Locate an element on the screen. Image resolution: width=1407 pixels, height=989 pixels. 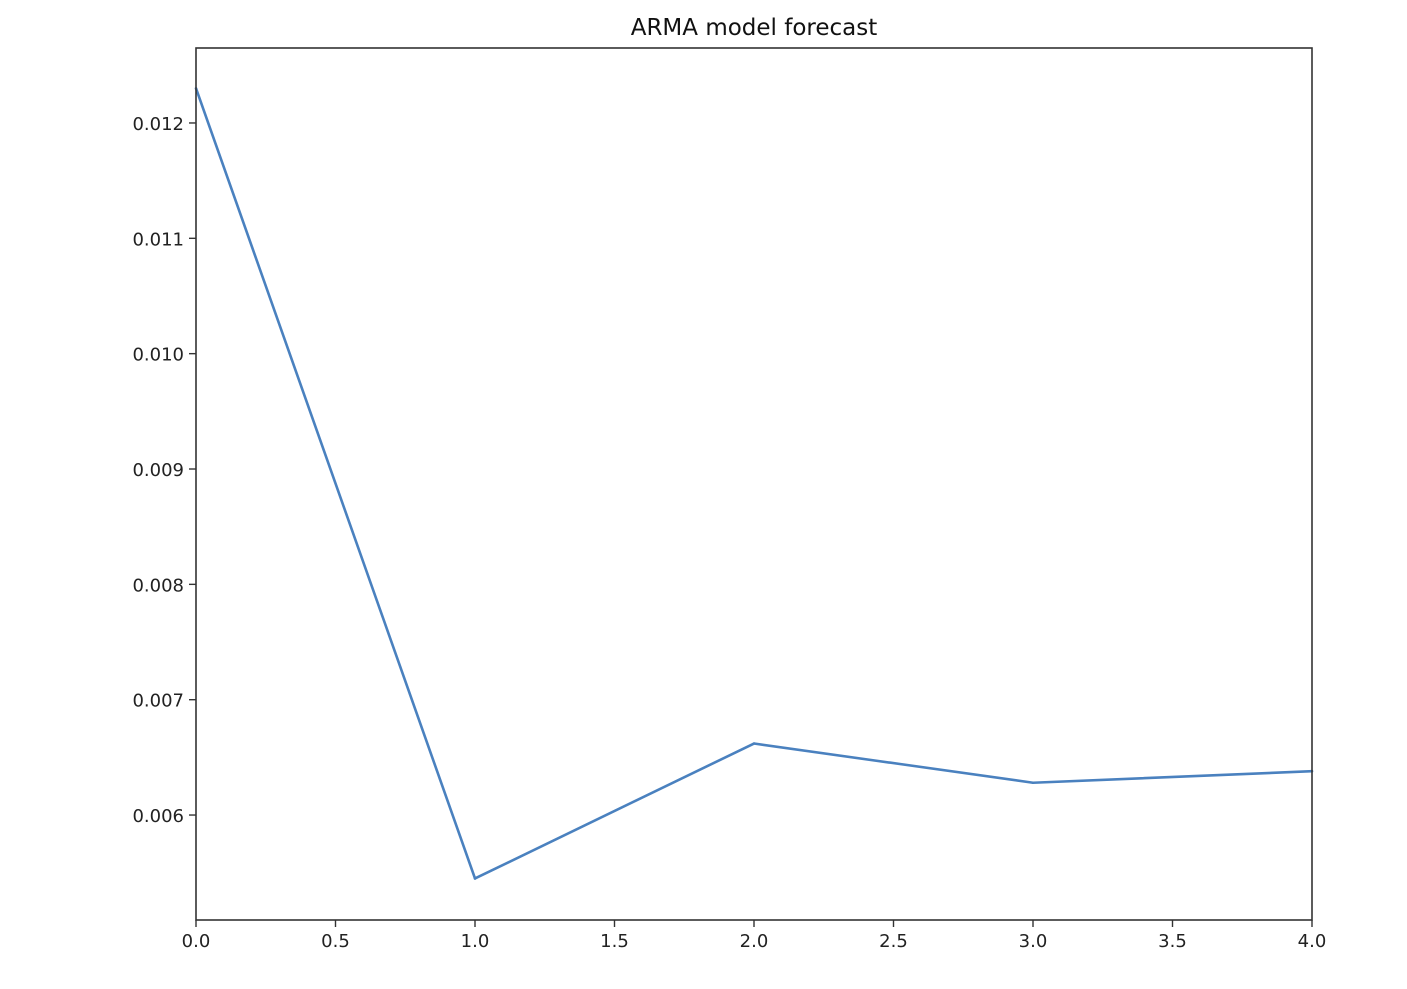
y-tick-label: 0.008 is located at coordinates (158, 585).